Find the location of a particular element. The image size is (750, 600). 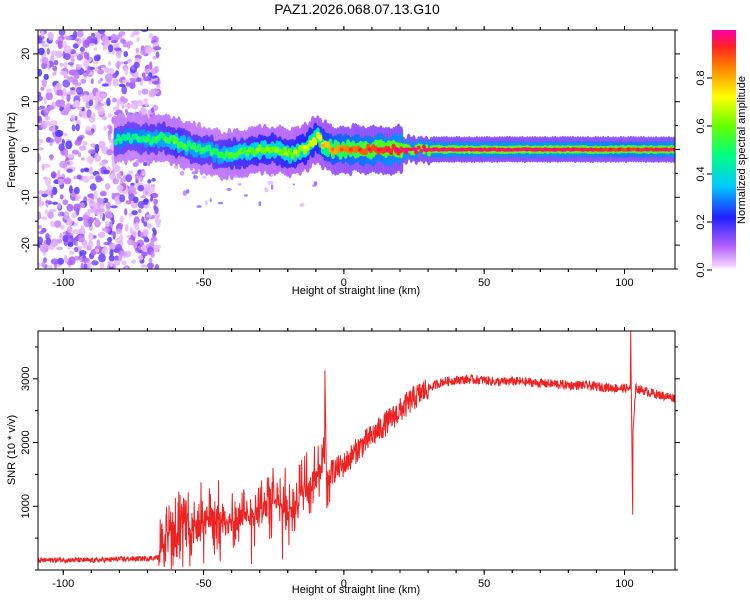

colorbar-gradient is located at coordinates (724, 150).